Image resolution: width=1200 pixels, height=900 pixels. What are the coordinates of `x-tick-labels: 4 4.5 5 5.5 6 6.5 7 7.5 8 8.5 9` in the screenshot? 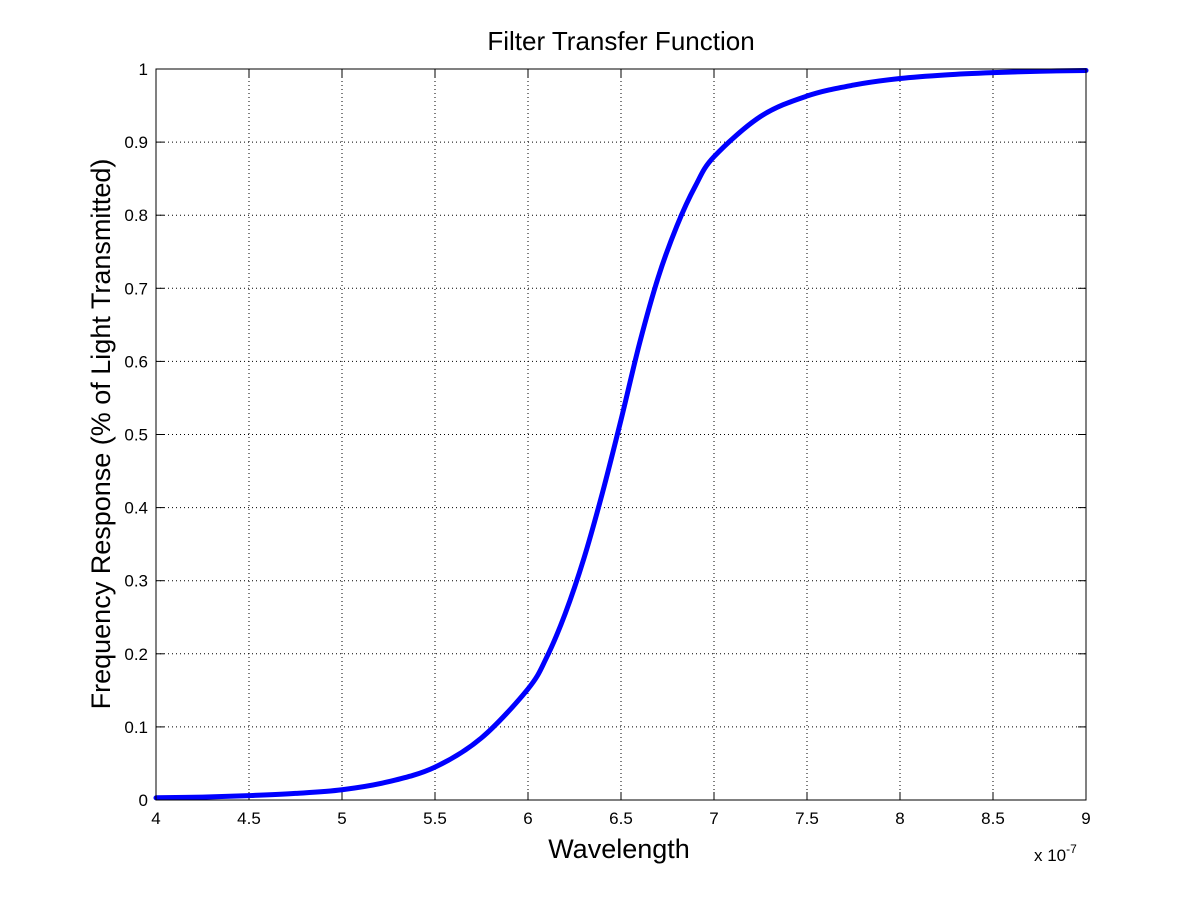 It's located at (620, 818).